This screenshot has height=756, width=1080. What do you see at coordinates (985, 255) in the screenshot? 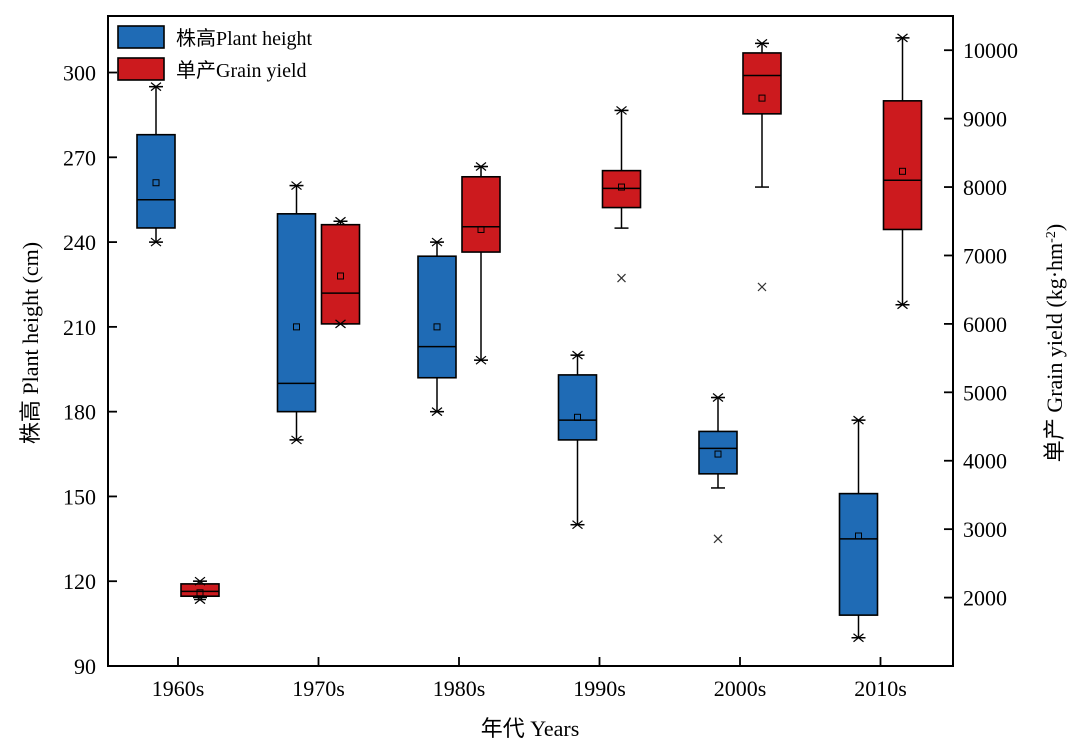
I see `y-right-tick-label: 7000` at bounding box center [985, 255].